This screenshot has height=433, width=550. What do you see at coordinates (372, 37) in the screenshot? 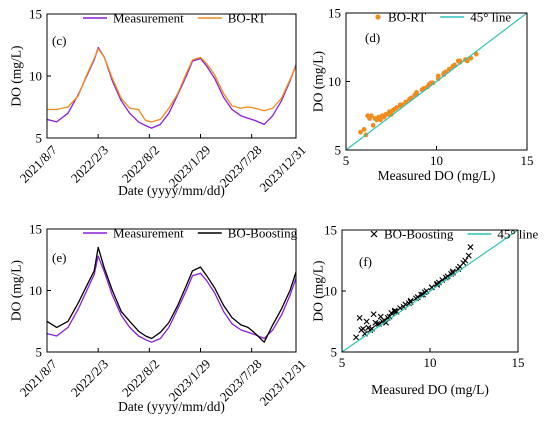
I see `panel-label: (d)` at bounding box center [372, 37].